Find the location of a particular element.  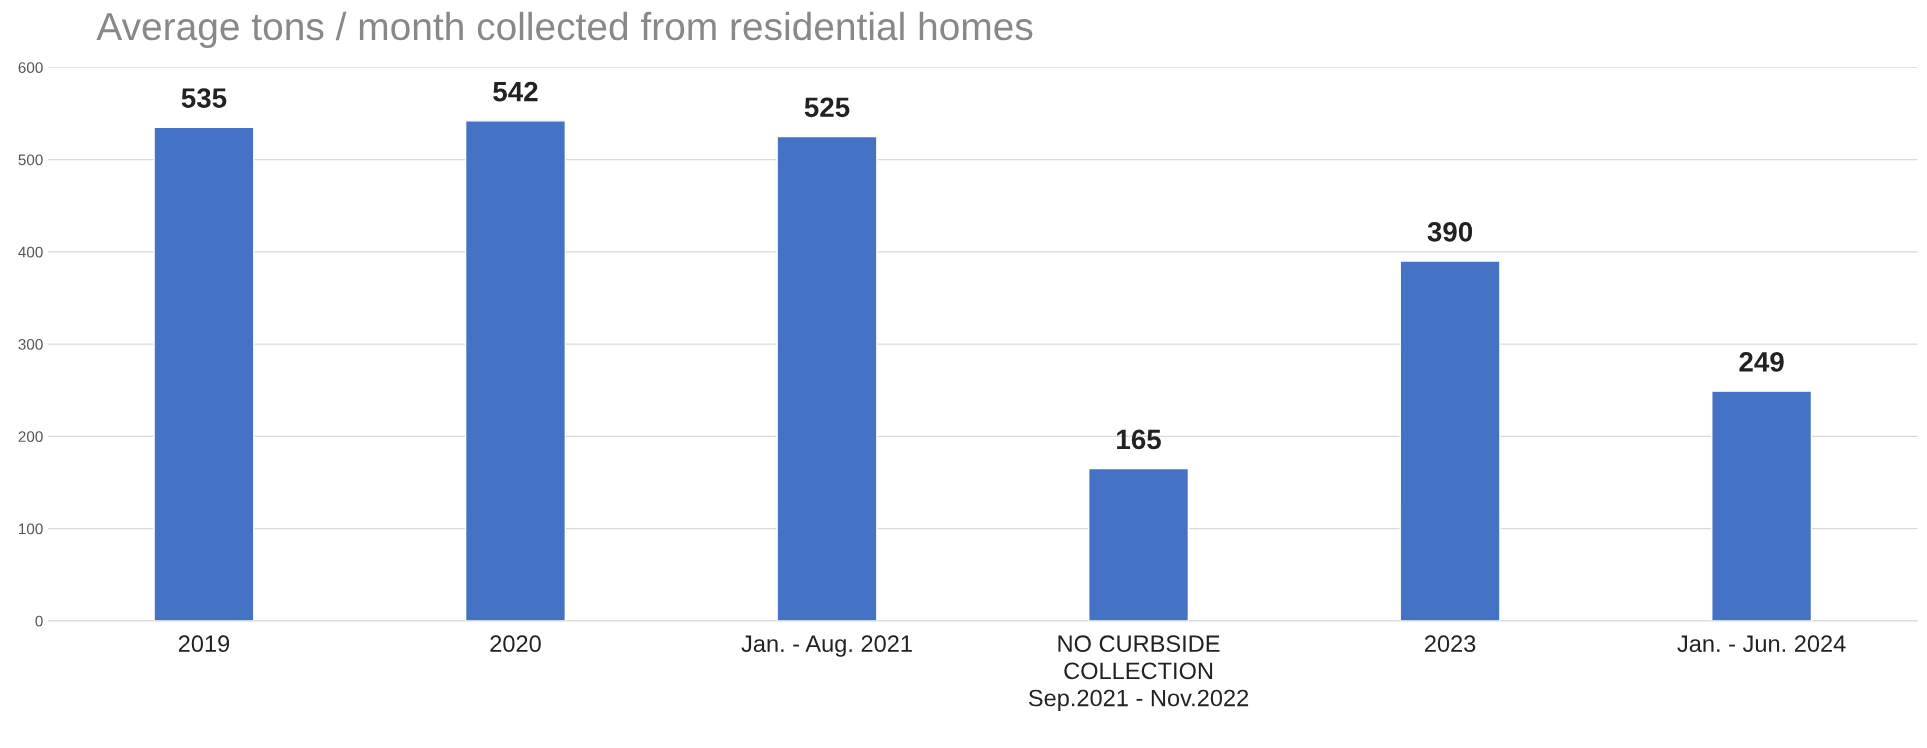

y-tick-label: 500 is located at coordinates (30, 160).